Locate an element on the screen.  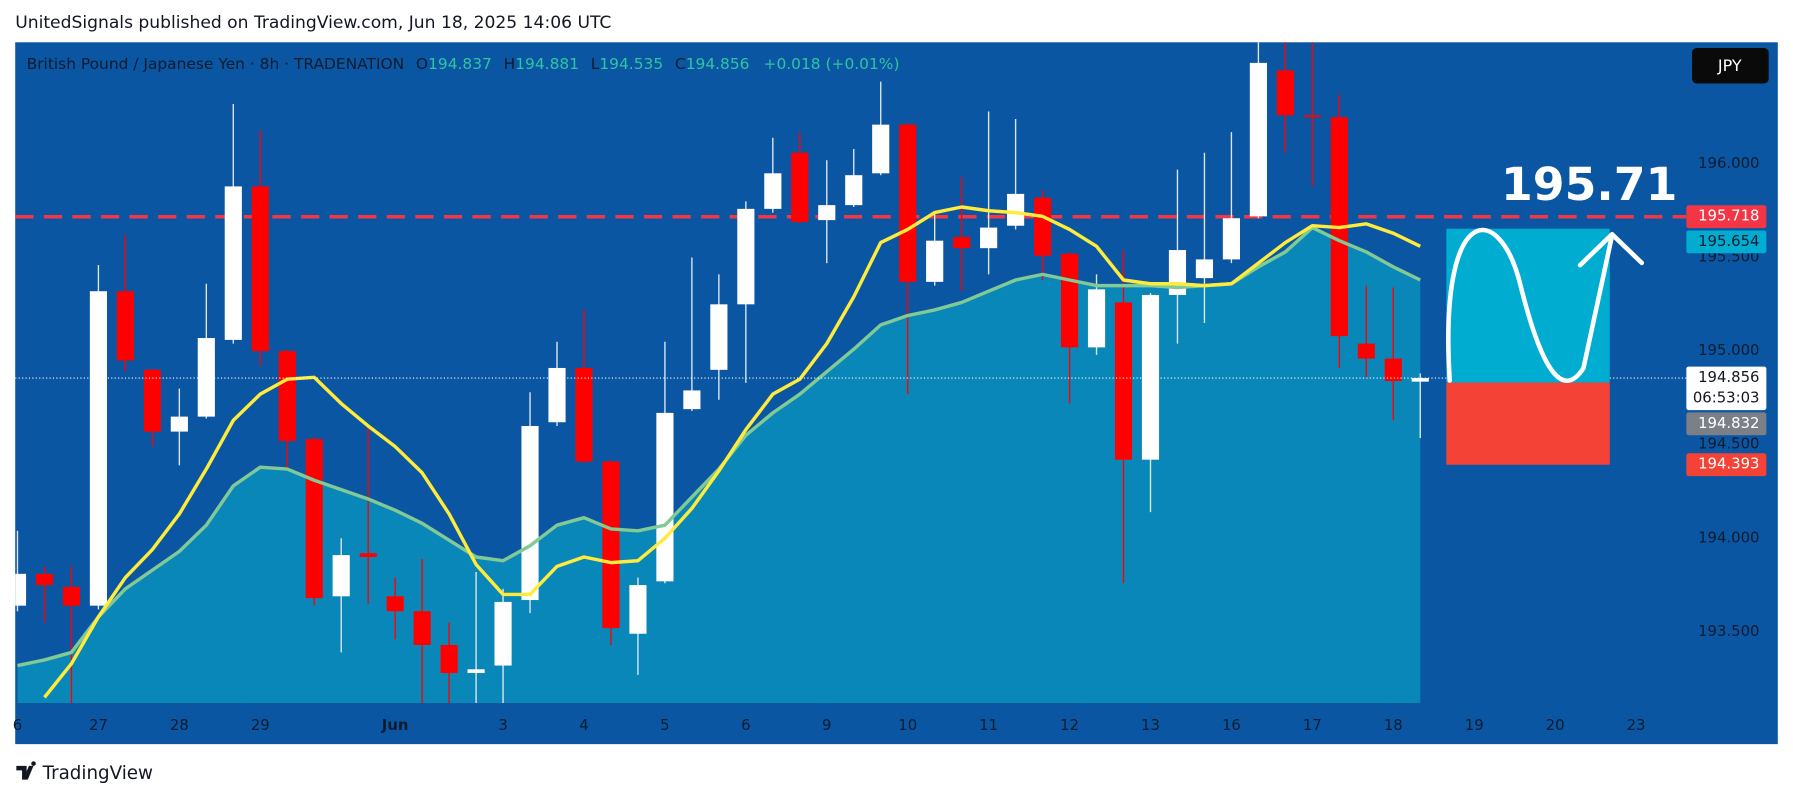
x-tick-label: 4 is located at coordinates (583, 725).